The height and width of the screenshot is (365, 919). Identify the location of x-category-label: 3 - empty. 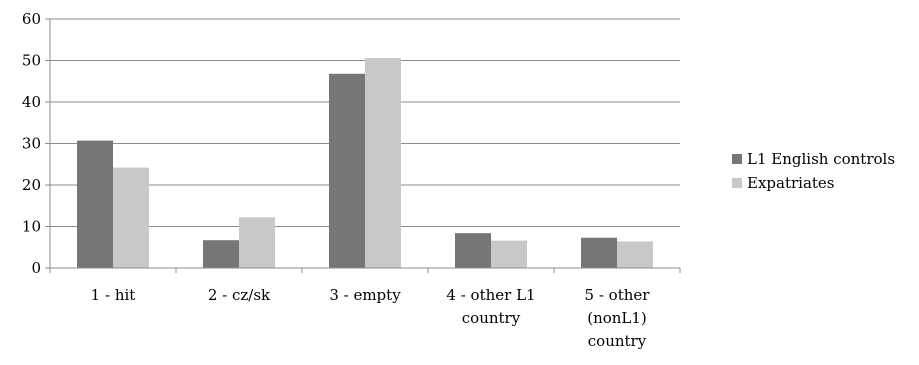
(365, 295).